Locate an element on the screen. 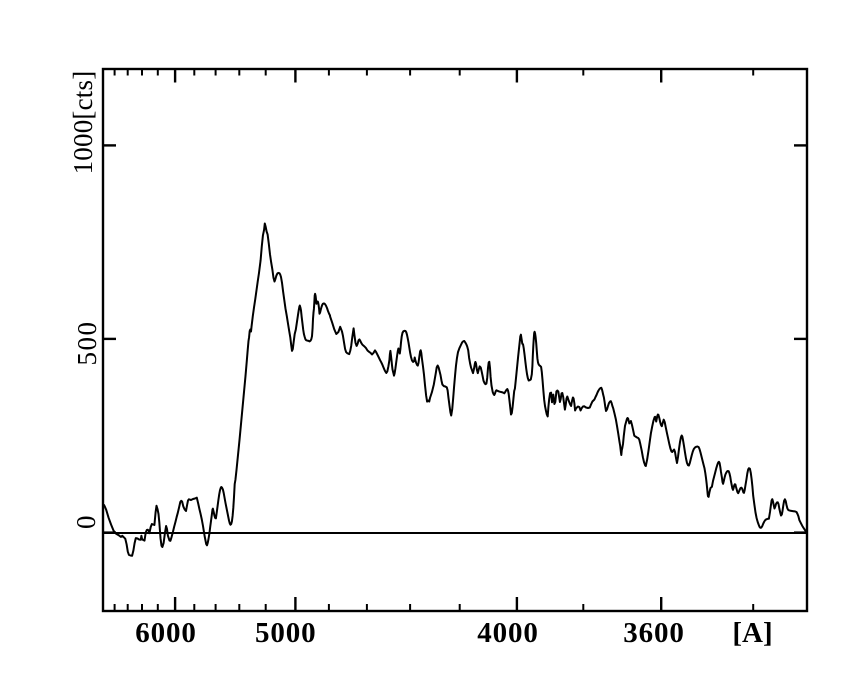 The width and height of the screenshot is (850, 680). svg-text: 500 is located at coordinates (87, 343).